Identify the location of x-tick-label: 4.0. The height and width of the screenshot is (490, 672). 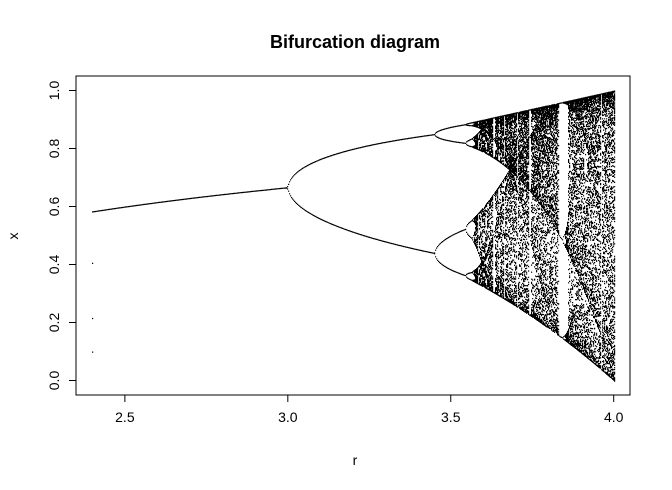
(614, 417).